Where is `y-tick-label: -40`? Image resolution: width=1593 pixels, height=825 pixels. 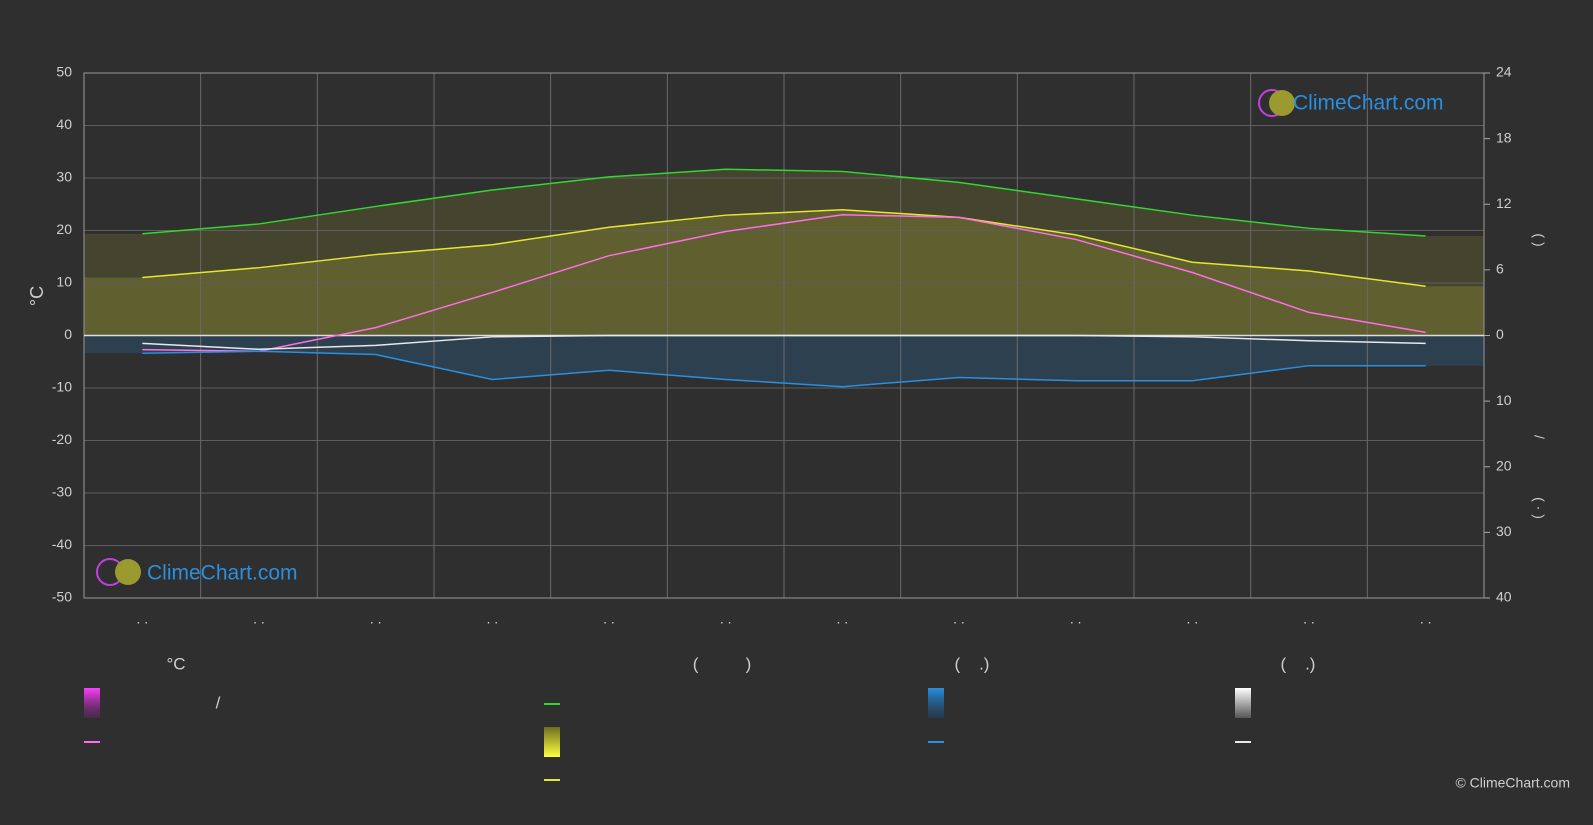
y-tick-label: -40 is located at coordinates (62, 544).